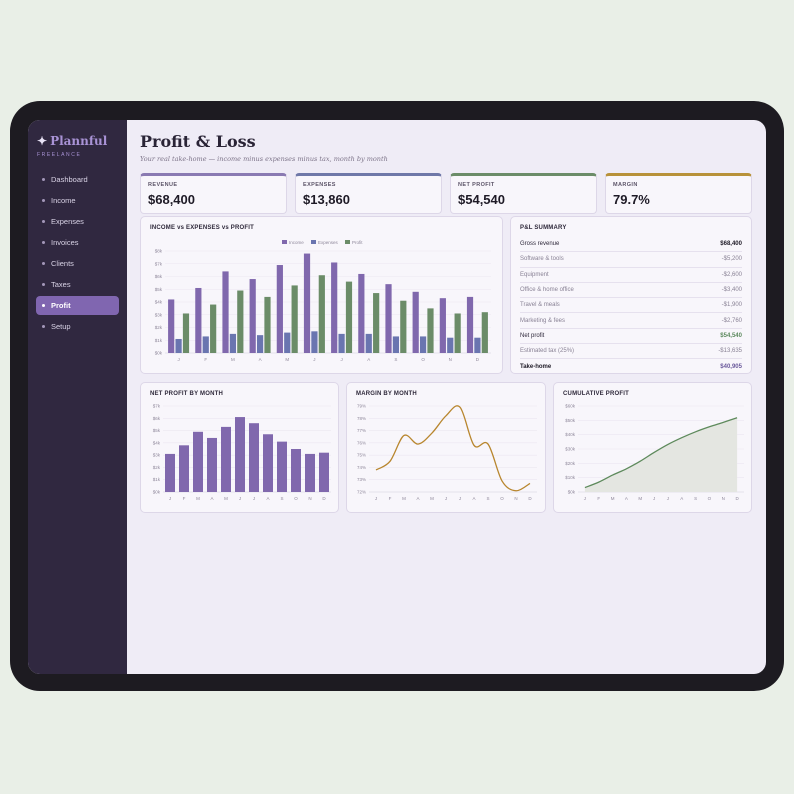  Describe the element at coordinates (730, 351) in the screenshot. I see `pl-row-amount: -$13,635` at that location.